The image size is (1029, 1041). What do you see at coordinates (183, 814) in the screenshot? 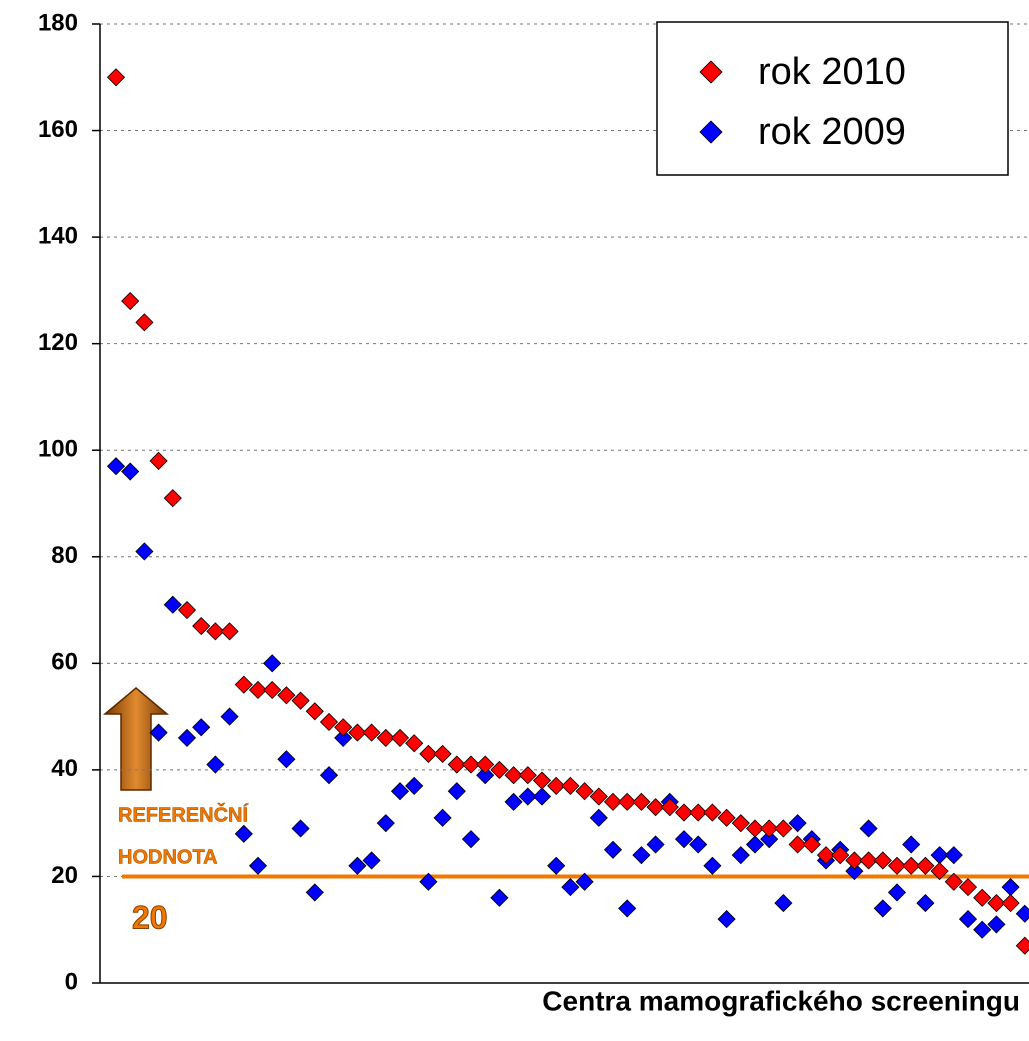
I see `reference-text: REFERENČNÍ` at bounding box center [183, 814].